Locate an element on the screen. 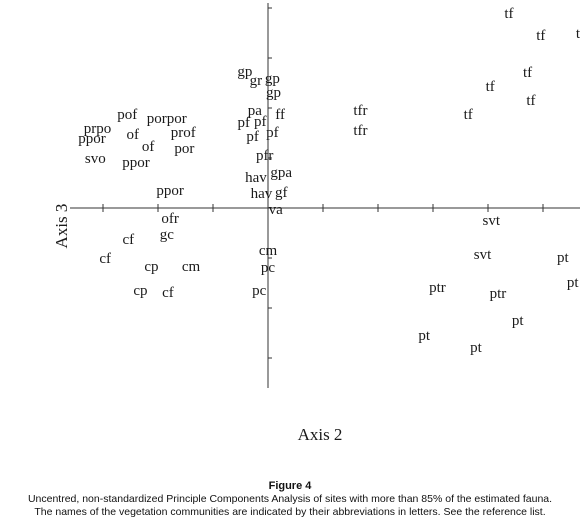 The height and width of the screenshot is (524, 580). point-label-38: gc is located at coordinates (167, 235).